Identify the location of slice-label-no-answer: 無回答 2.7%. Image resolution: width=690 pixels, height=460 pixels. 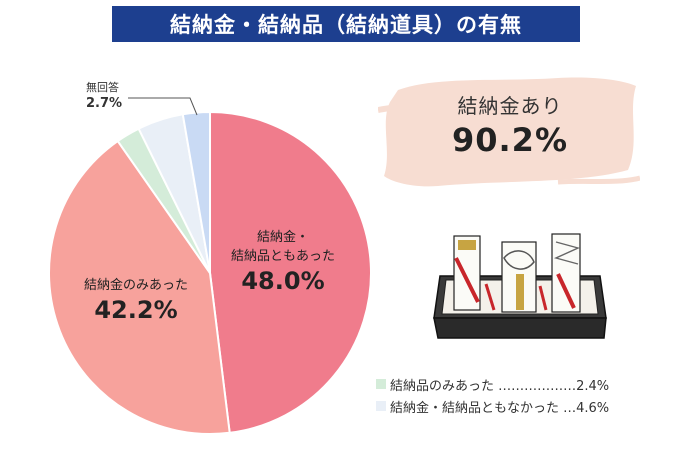
(104, 96).